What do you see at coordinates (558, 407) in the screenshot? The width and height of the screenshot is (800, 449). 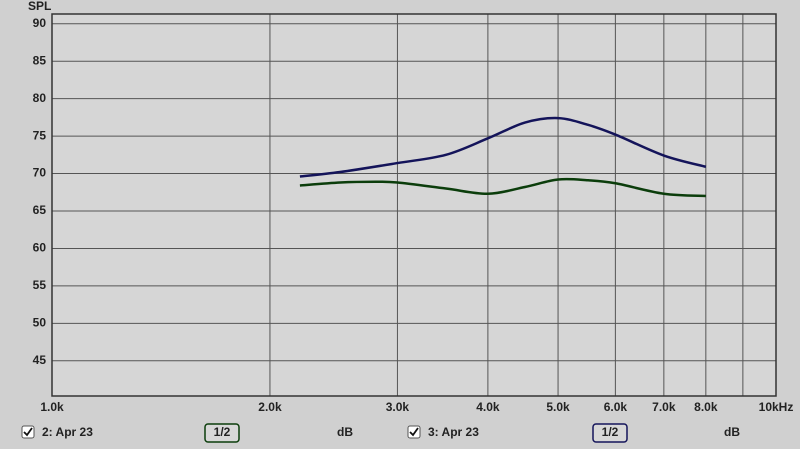 I see `x-tick-label: 5.0k` at bounding box center [558, 407].